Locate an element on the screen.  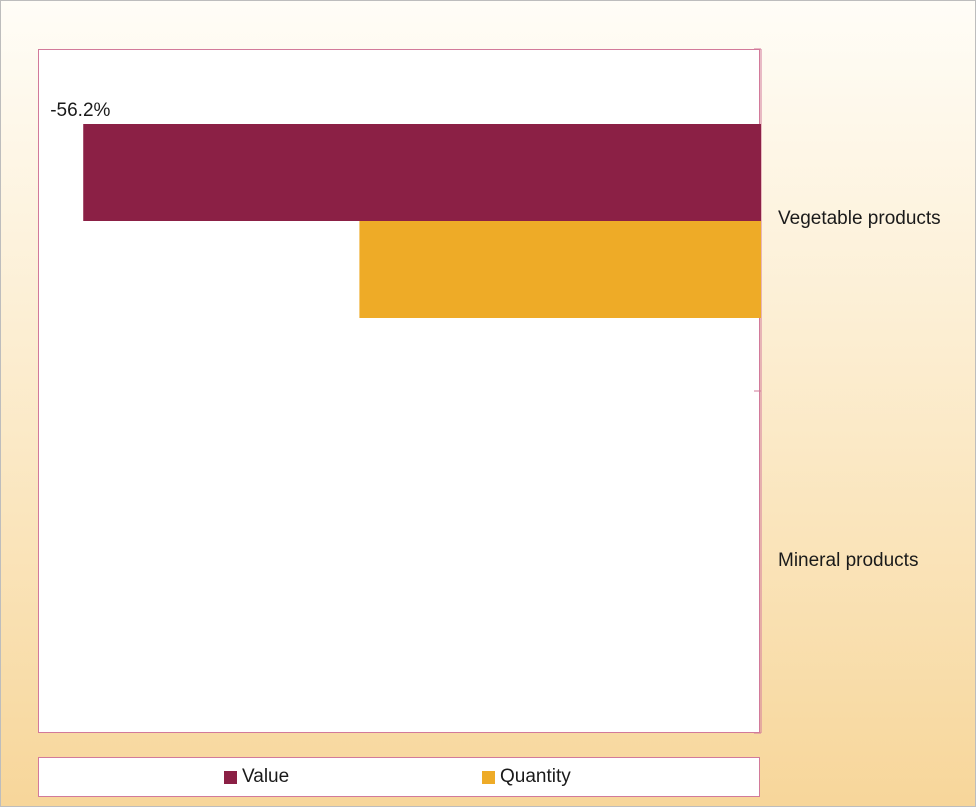
legend-item-value: Value is located at coordinates (256, 777).